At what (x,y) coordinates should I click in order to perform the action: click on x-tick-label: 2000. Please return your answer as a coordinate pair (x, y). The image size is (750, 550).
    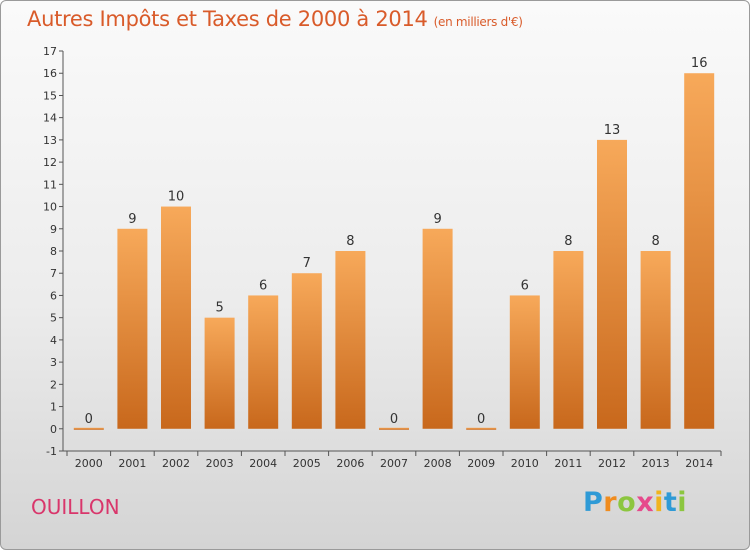
    Looking at the image, I should click on (89, 463).